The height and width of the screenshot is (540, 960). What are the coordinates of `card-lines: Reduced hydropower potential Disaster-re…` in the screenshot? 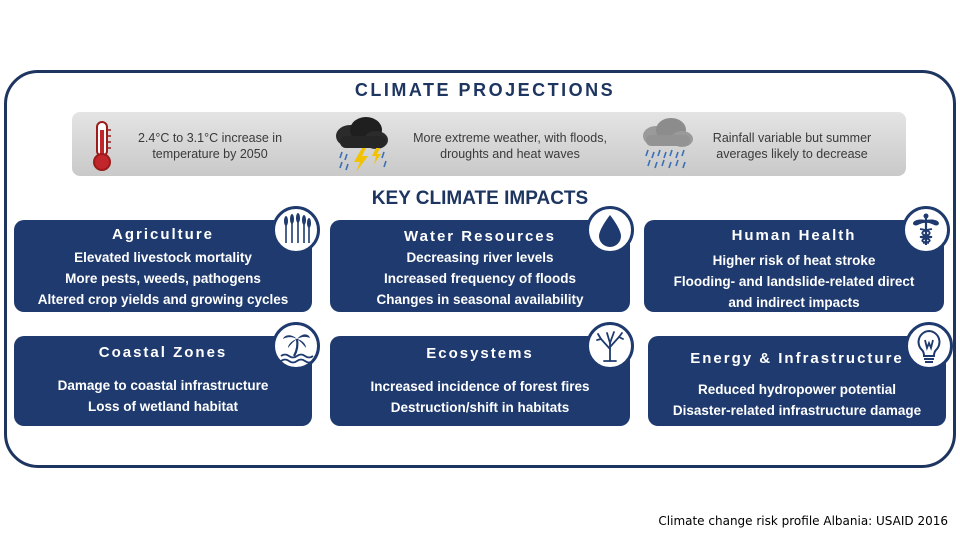 It's located at (797, 400).